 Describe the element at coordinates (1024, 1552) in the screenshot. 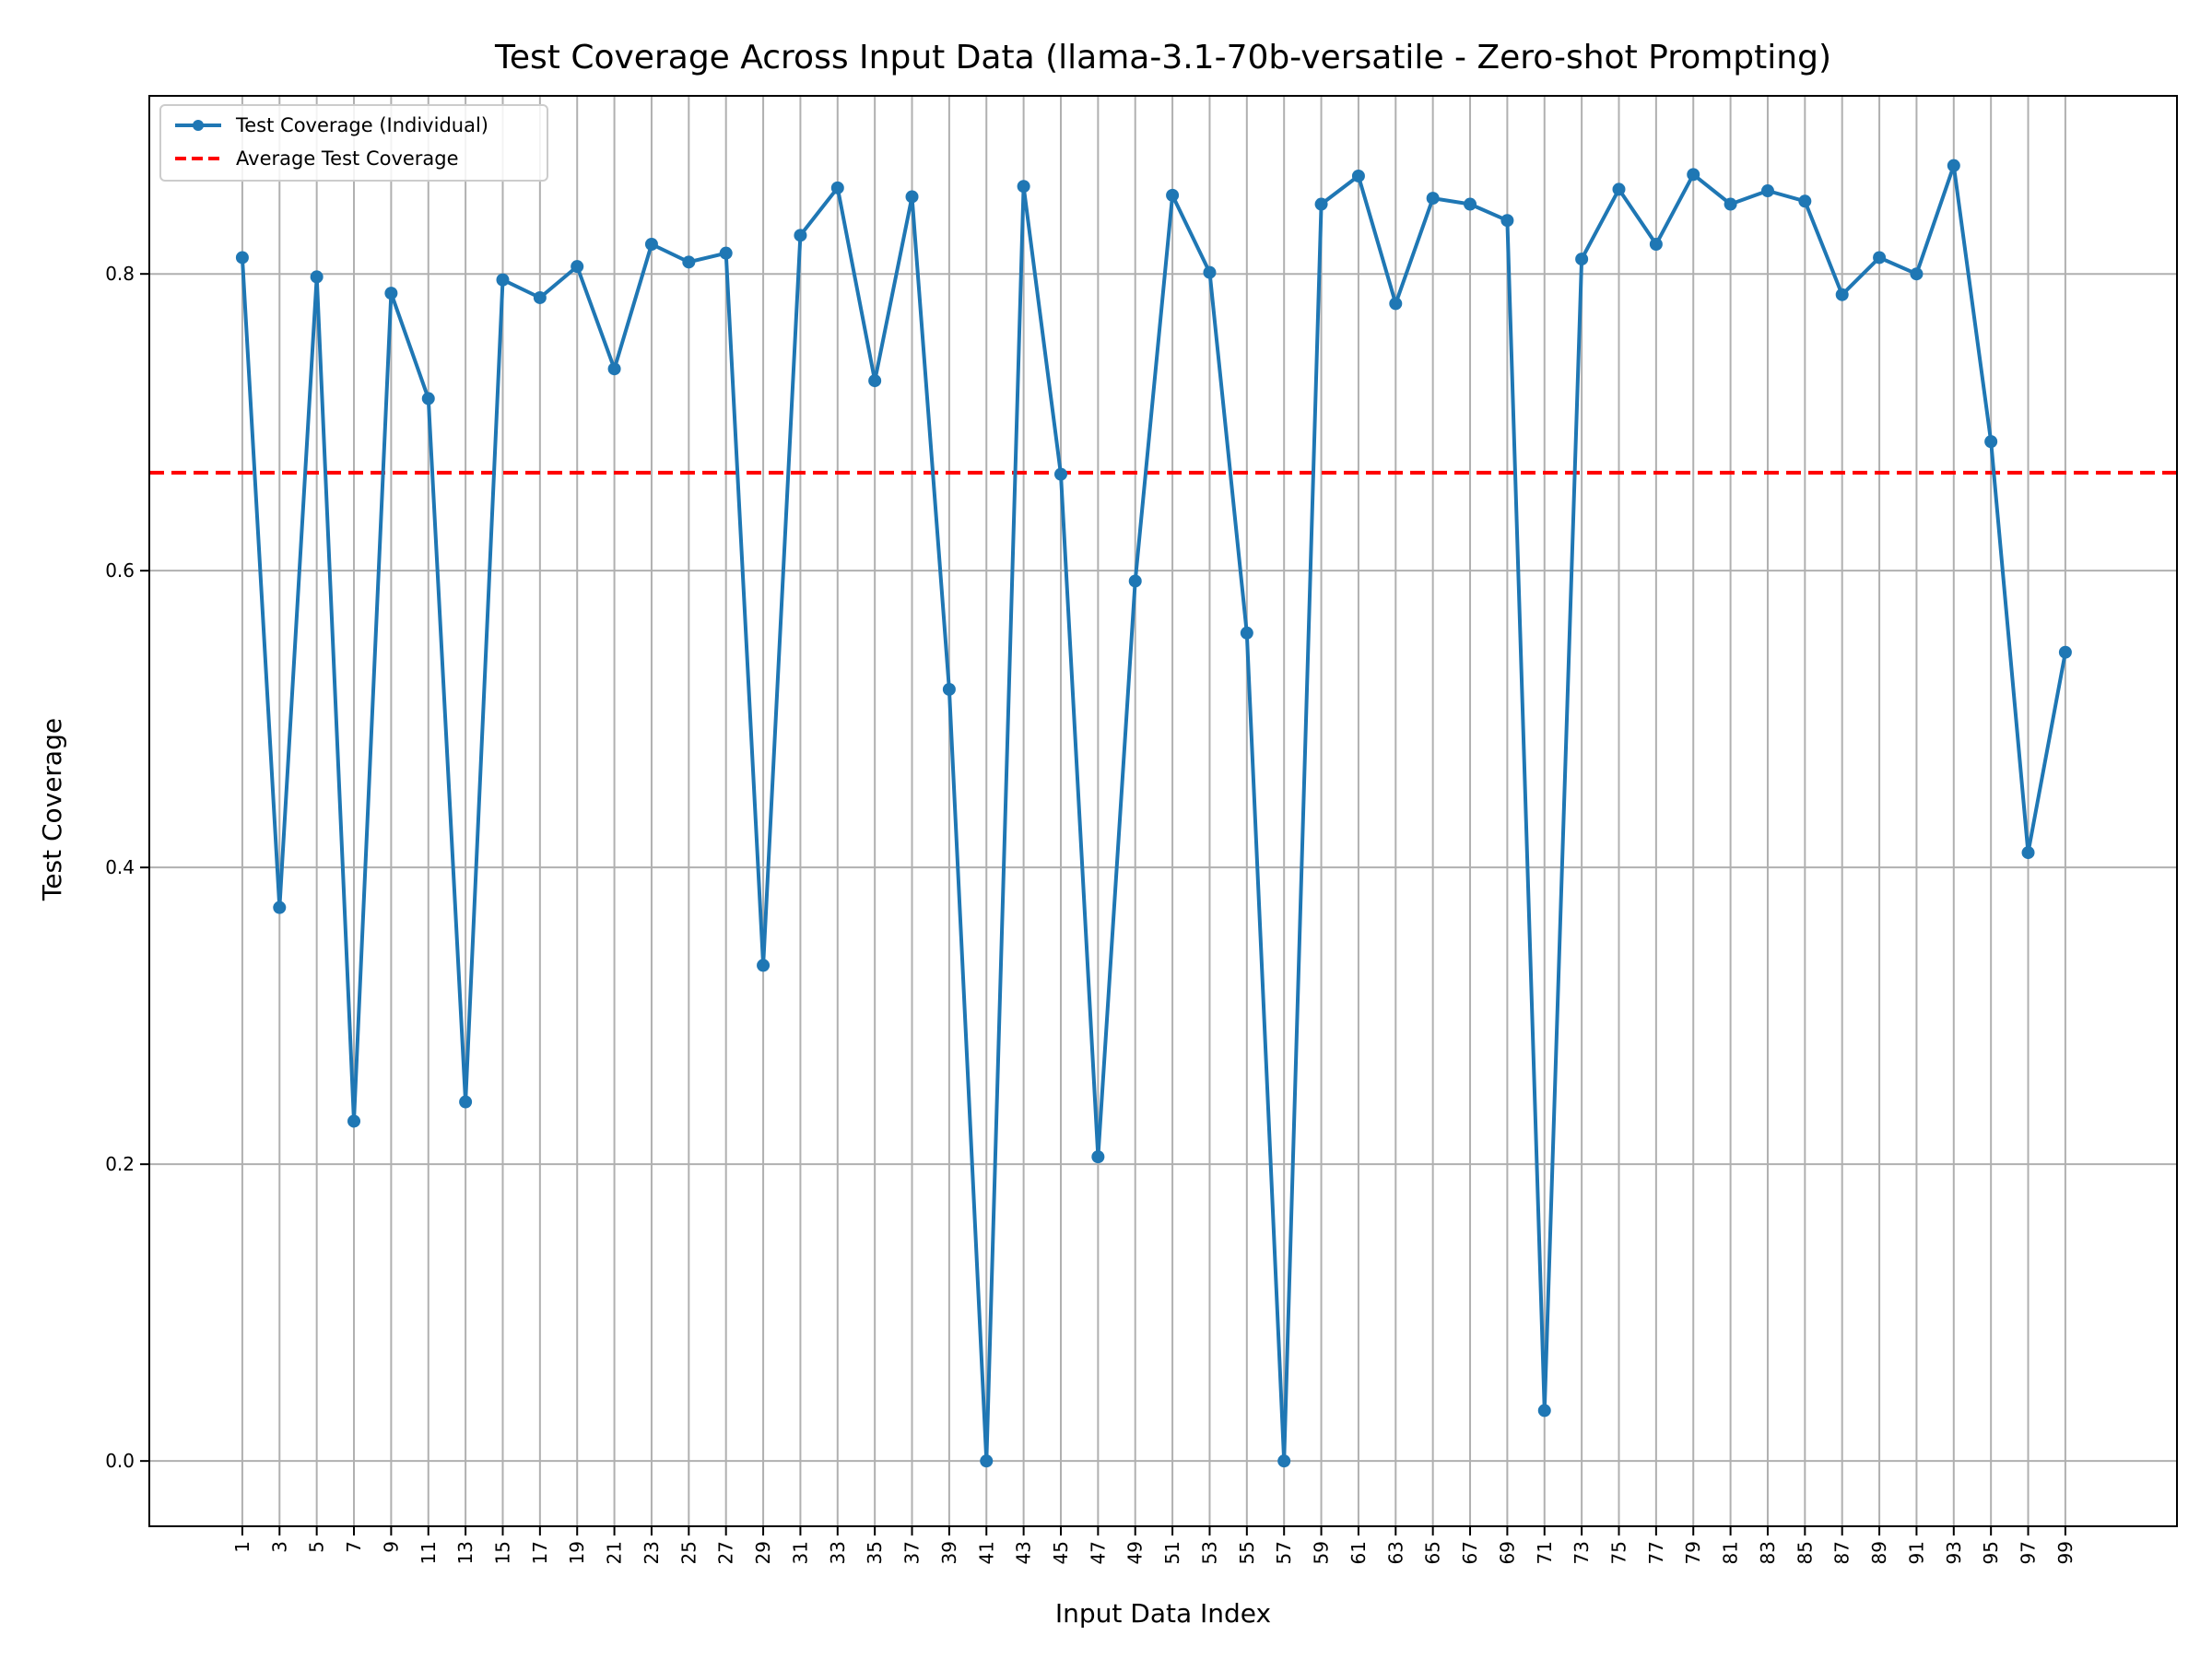

I see `x-tick-label: 43` at that location.